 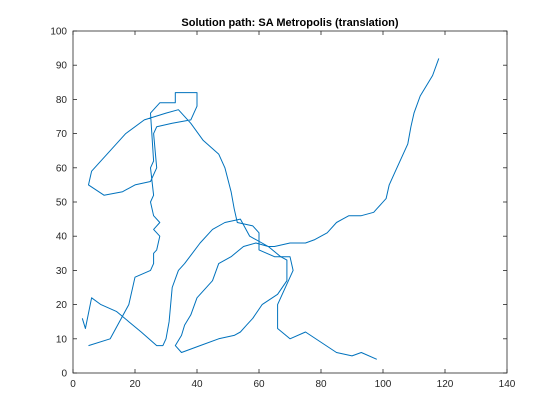 I want to click on y-tick-label: 40, so click(x=62, y=237).